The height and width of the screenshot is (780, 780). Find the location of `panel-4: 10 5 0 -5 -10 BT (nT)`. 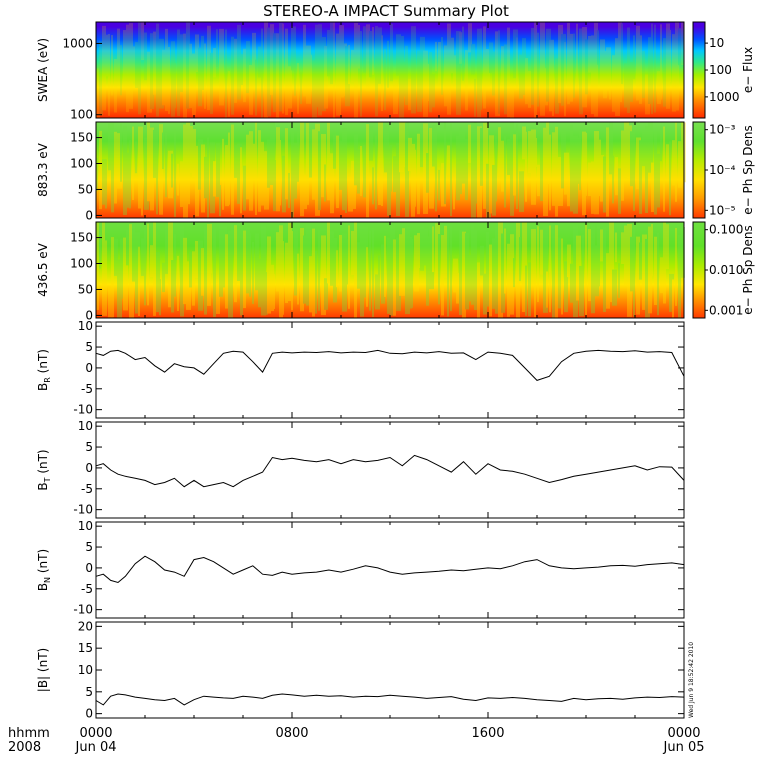

panel-4: 10 5 0 -5 -10 BT (nT) is located at coordinates (360, 469).